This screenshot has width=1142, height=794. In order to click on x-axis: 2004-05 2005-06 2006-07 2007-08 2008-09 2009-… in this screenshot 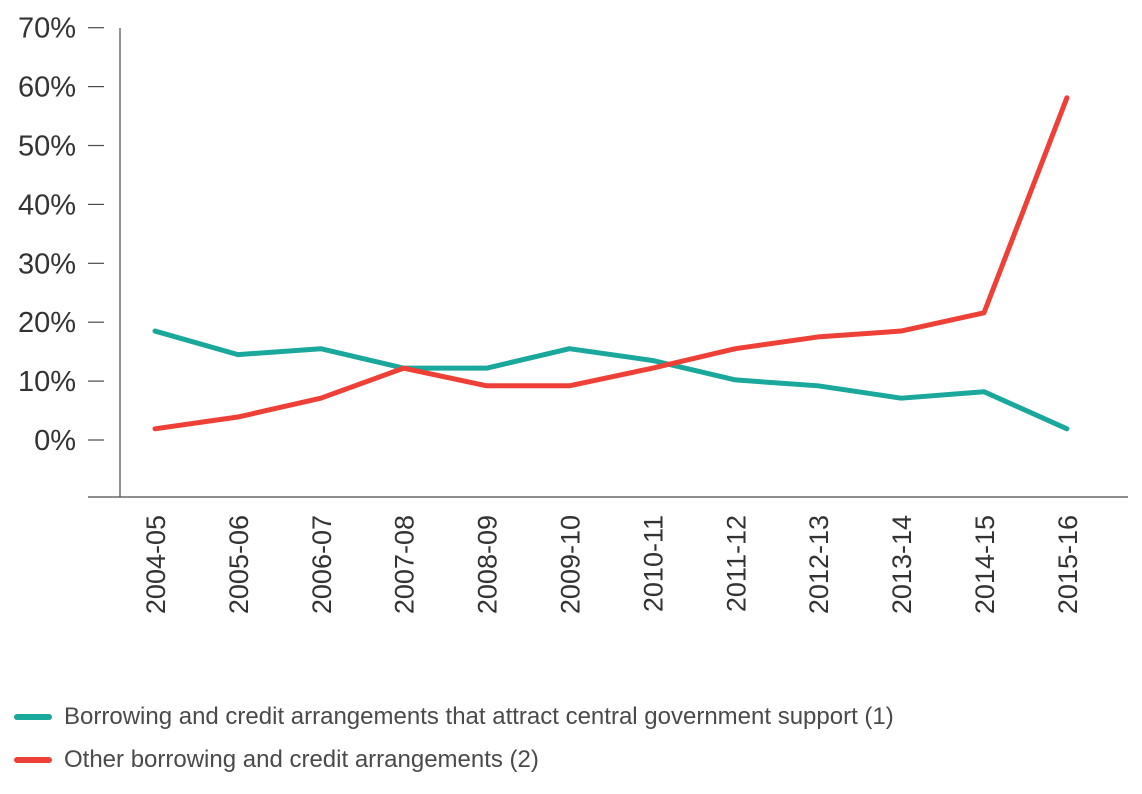, I will do `click(608, 555)`.